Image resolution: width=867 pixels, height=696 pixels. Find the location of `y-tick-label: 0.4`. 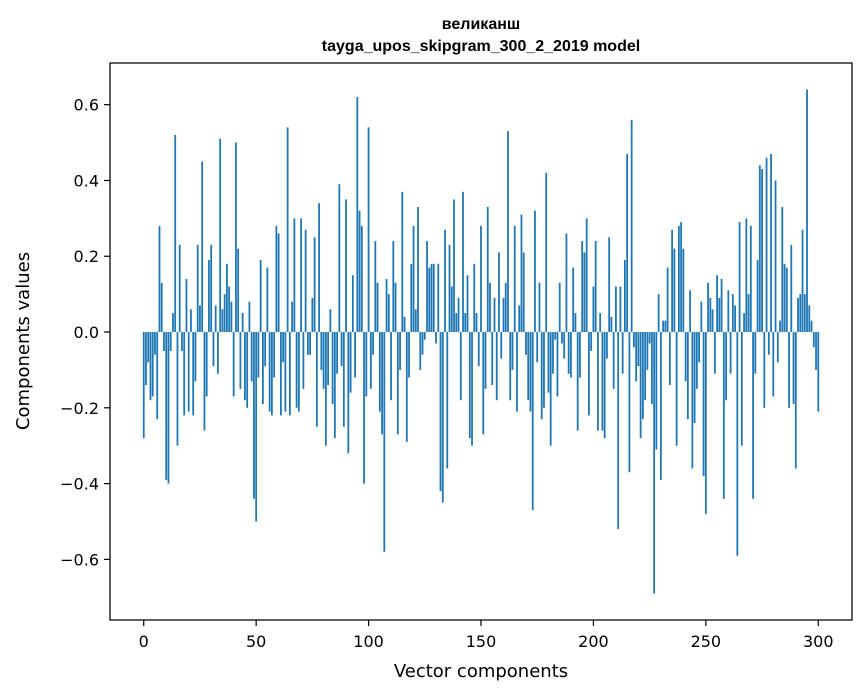

y-tick-label: 0.4 is located at coordinates (86, 180).